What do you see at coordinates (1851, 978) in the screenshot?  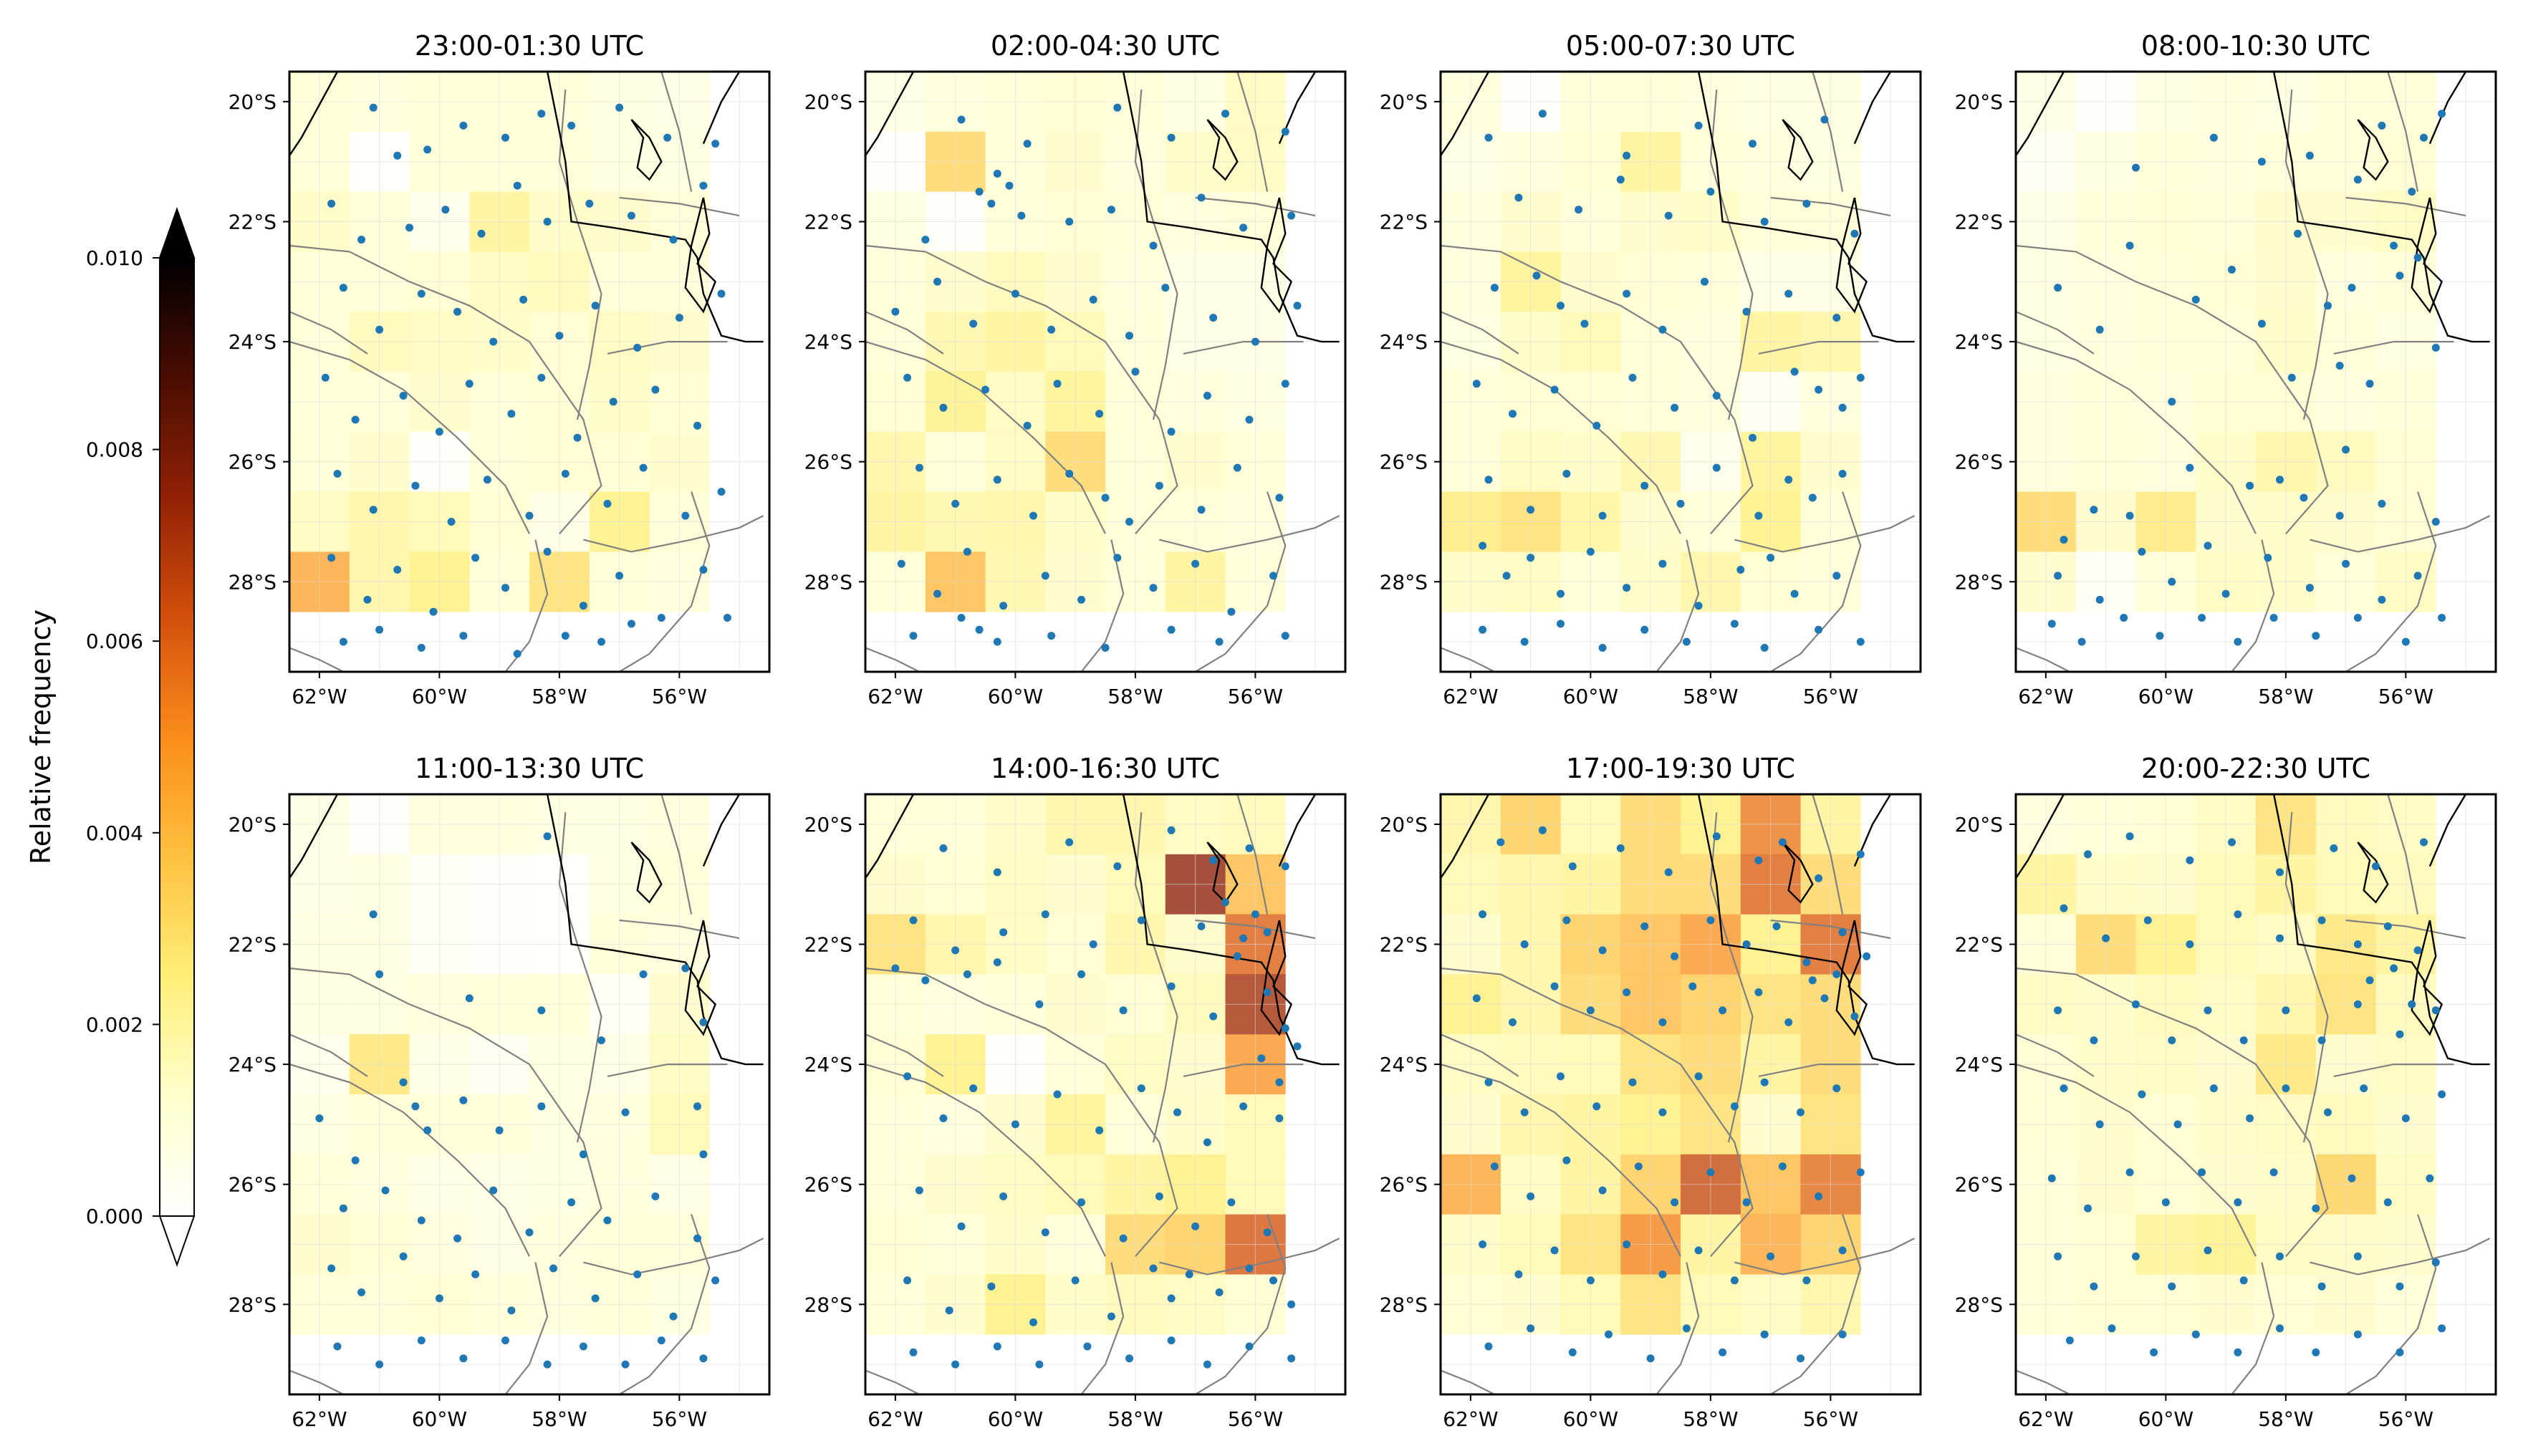 I see `wetland-outline` at bounding box center [1851, 978].